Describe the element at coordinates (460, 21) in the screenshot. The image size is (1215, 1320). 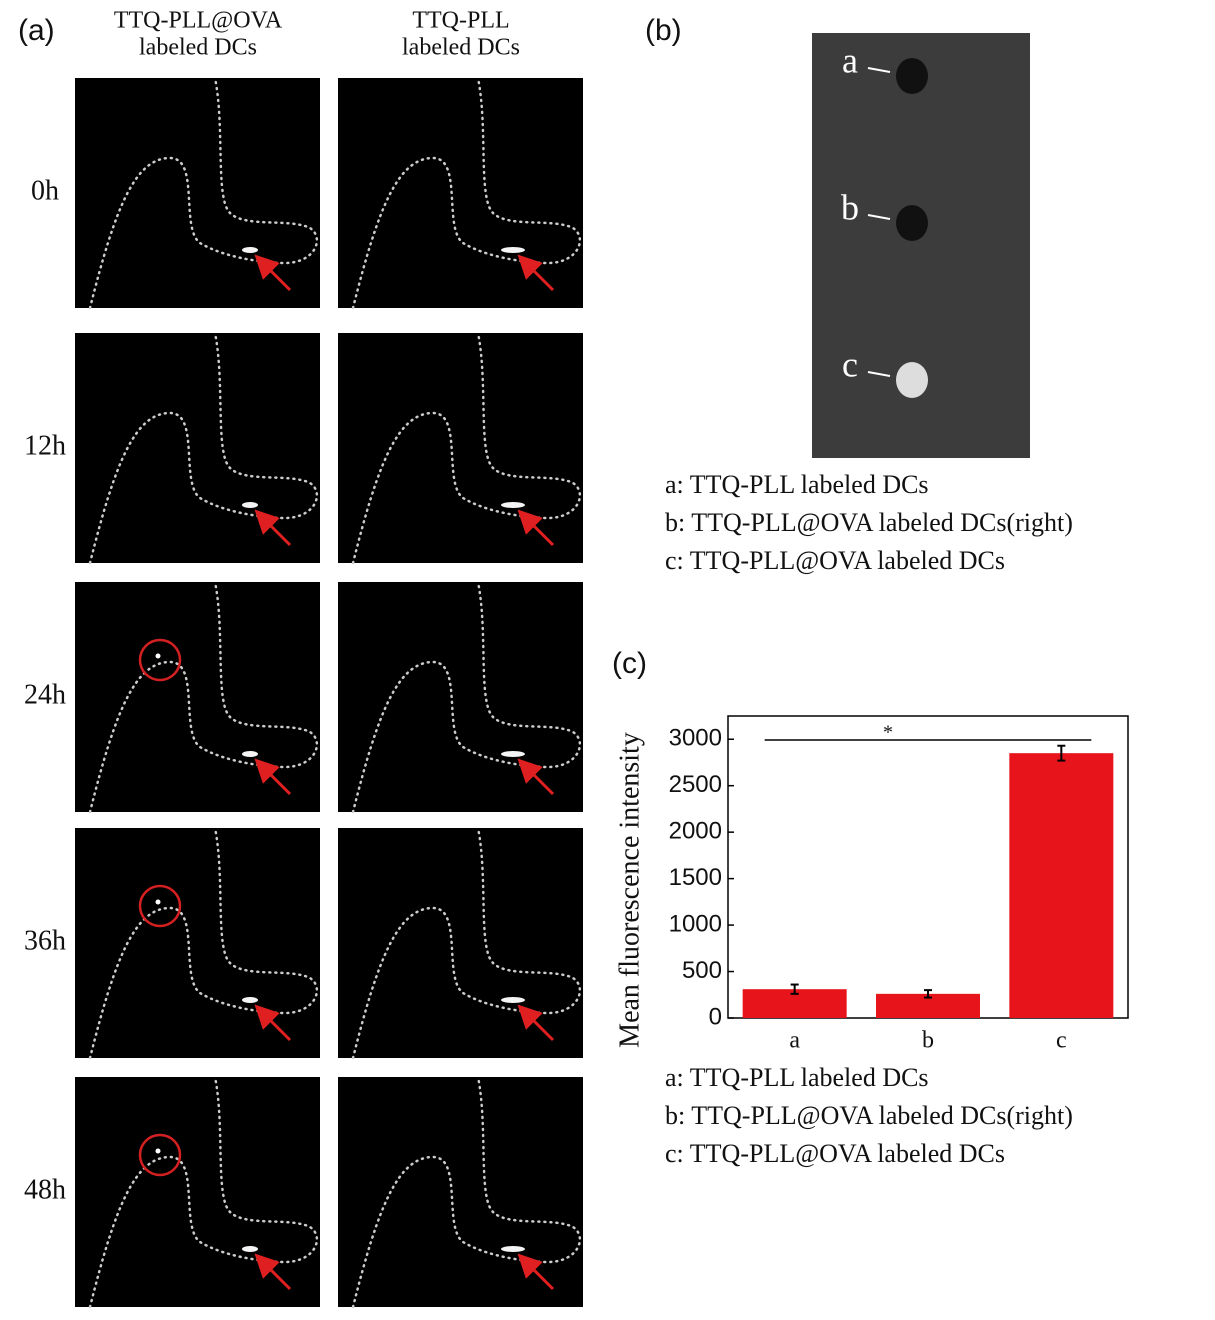
I see `column-header: TTQ-PLL` at that location.